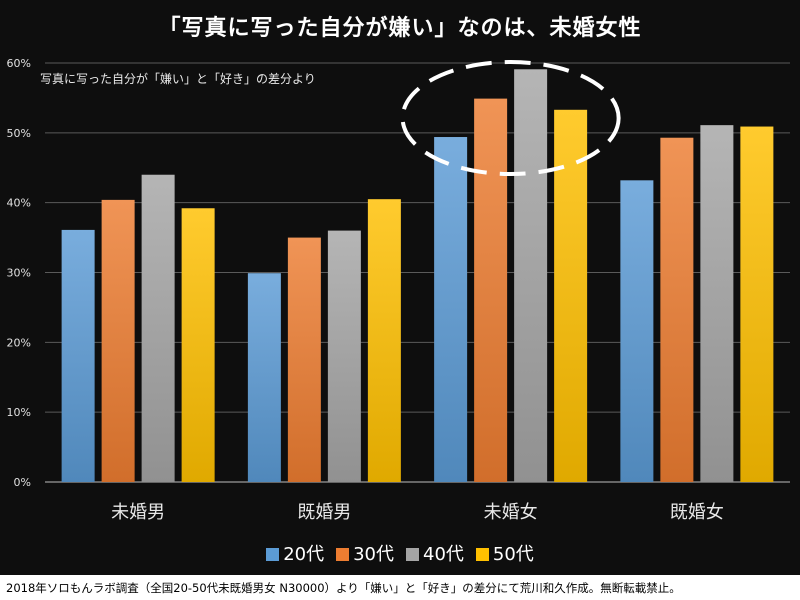 Image resolution: width=800 pixels, height=600 pixels. Describe the element at coordinates (138, 512) in the screenshot. I see `x-category-label: 未婚男` at that location.